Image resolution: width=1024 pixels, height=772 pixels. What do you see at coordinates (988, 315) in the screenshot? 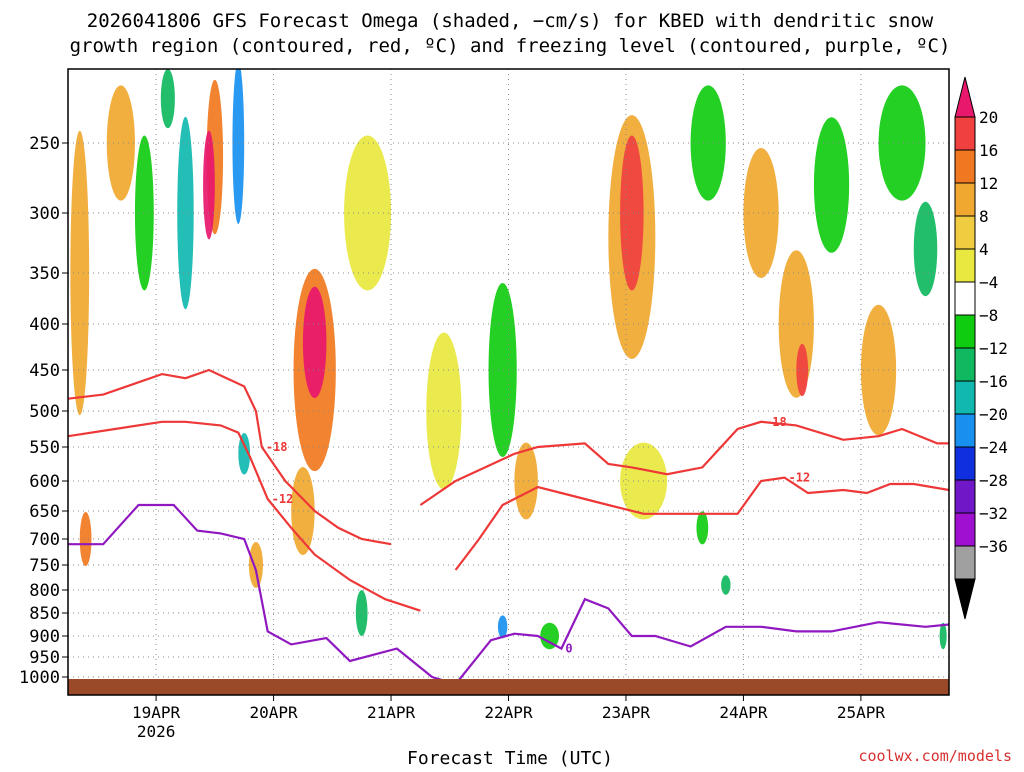
I see `colorbar-label: −8` at bounding box center [988, 315].